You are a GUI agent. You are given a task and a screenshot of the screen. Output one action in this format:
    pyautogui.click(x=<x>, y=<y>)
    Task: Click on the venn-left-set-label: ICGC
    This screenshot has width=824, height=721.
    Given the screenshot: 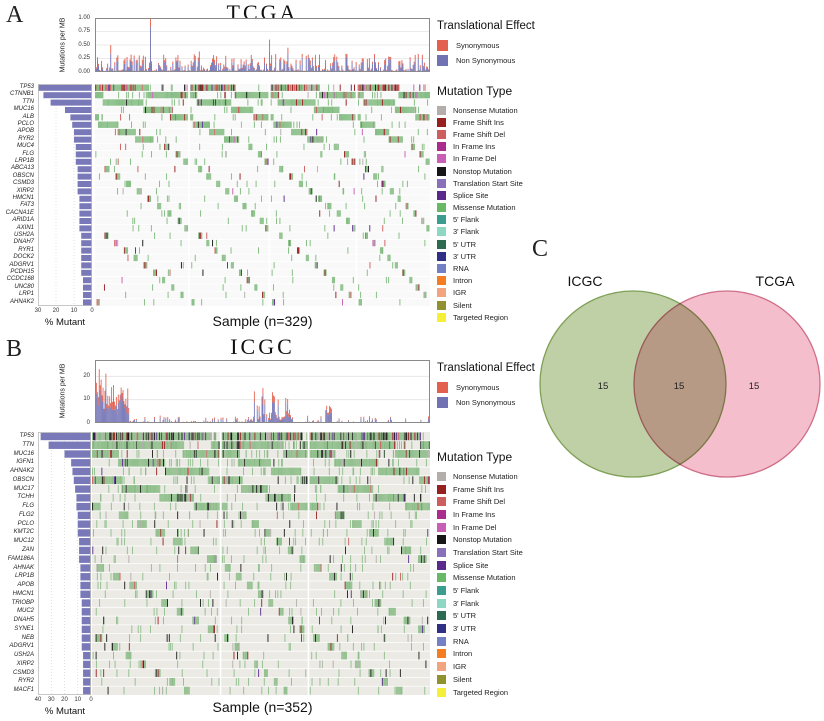 What is the action you would take?
    pyautogui.click(x=585, y=281)
    